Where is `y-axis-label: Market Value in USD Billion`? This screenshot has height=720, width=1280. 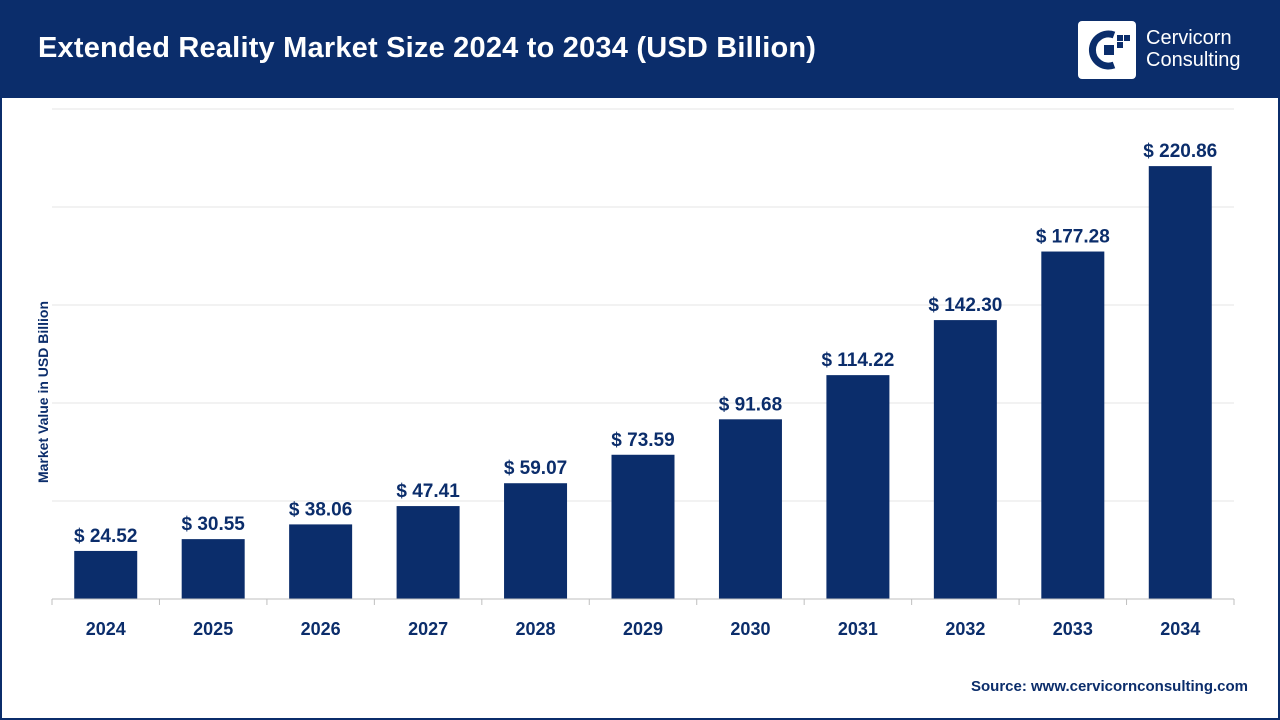 y-axis-label: Market Value in USD Billion is located at coordinates (43, 392).